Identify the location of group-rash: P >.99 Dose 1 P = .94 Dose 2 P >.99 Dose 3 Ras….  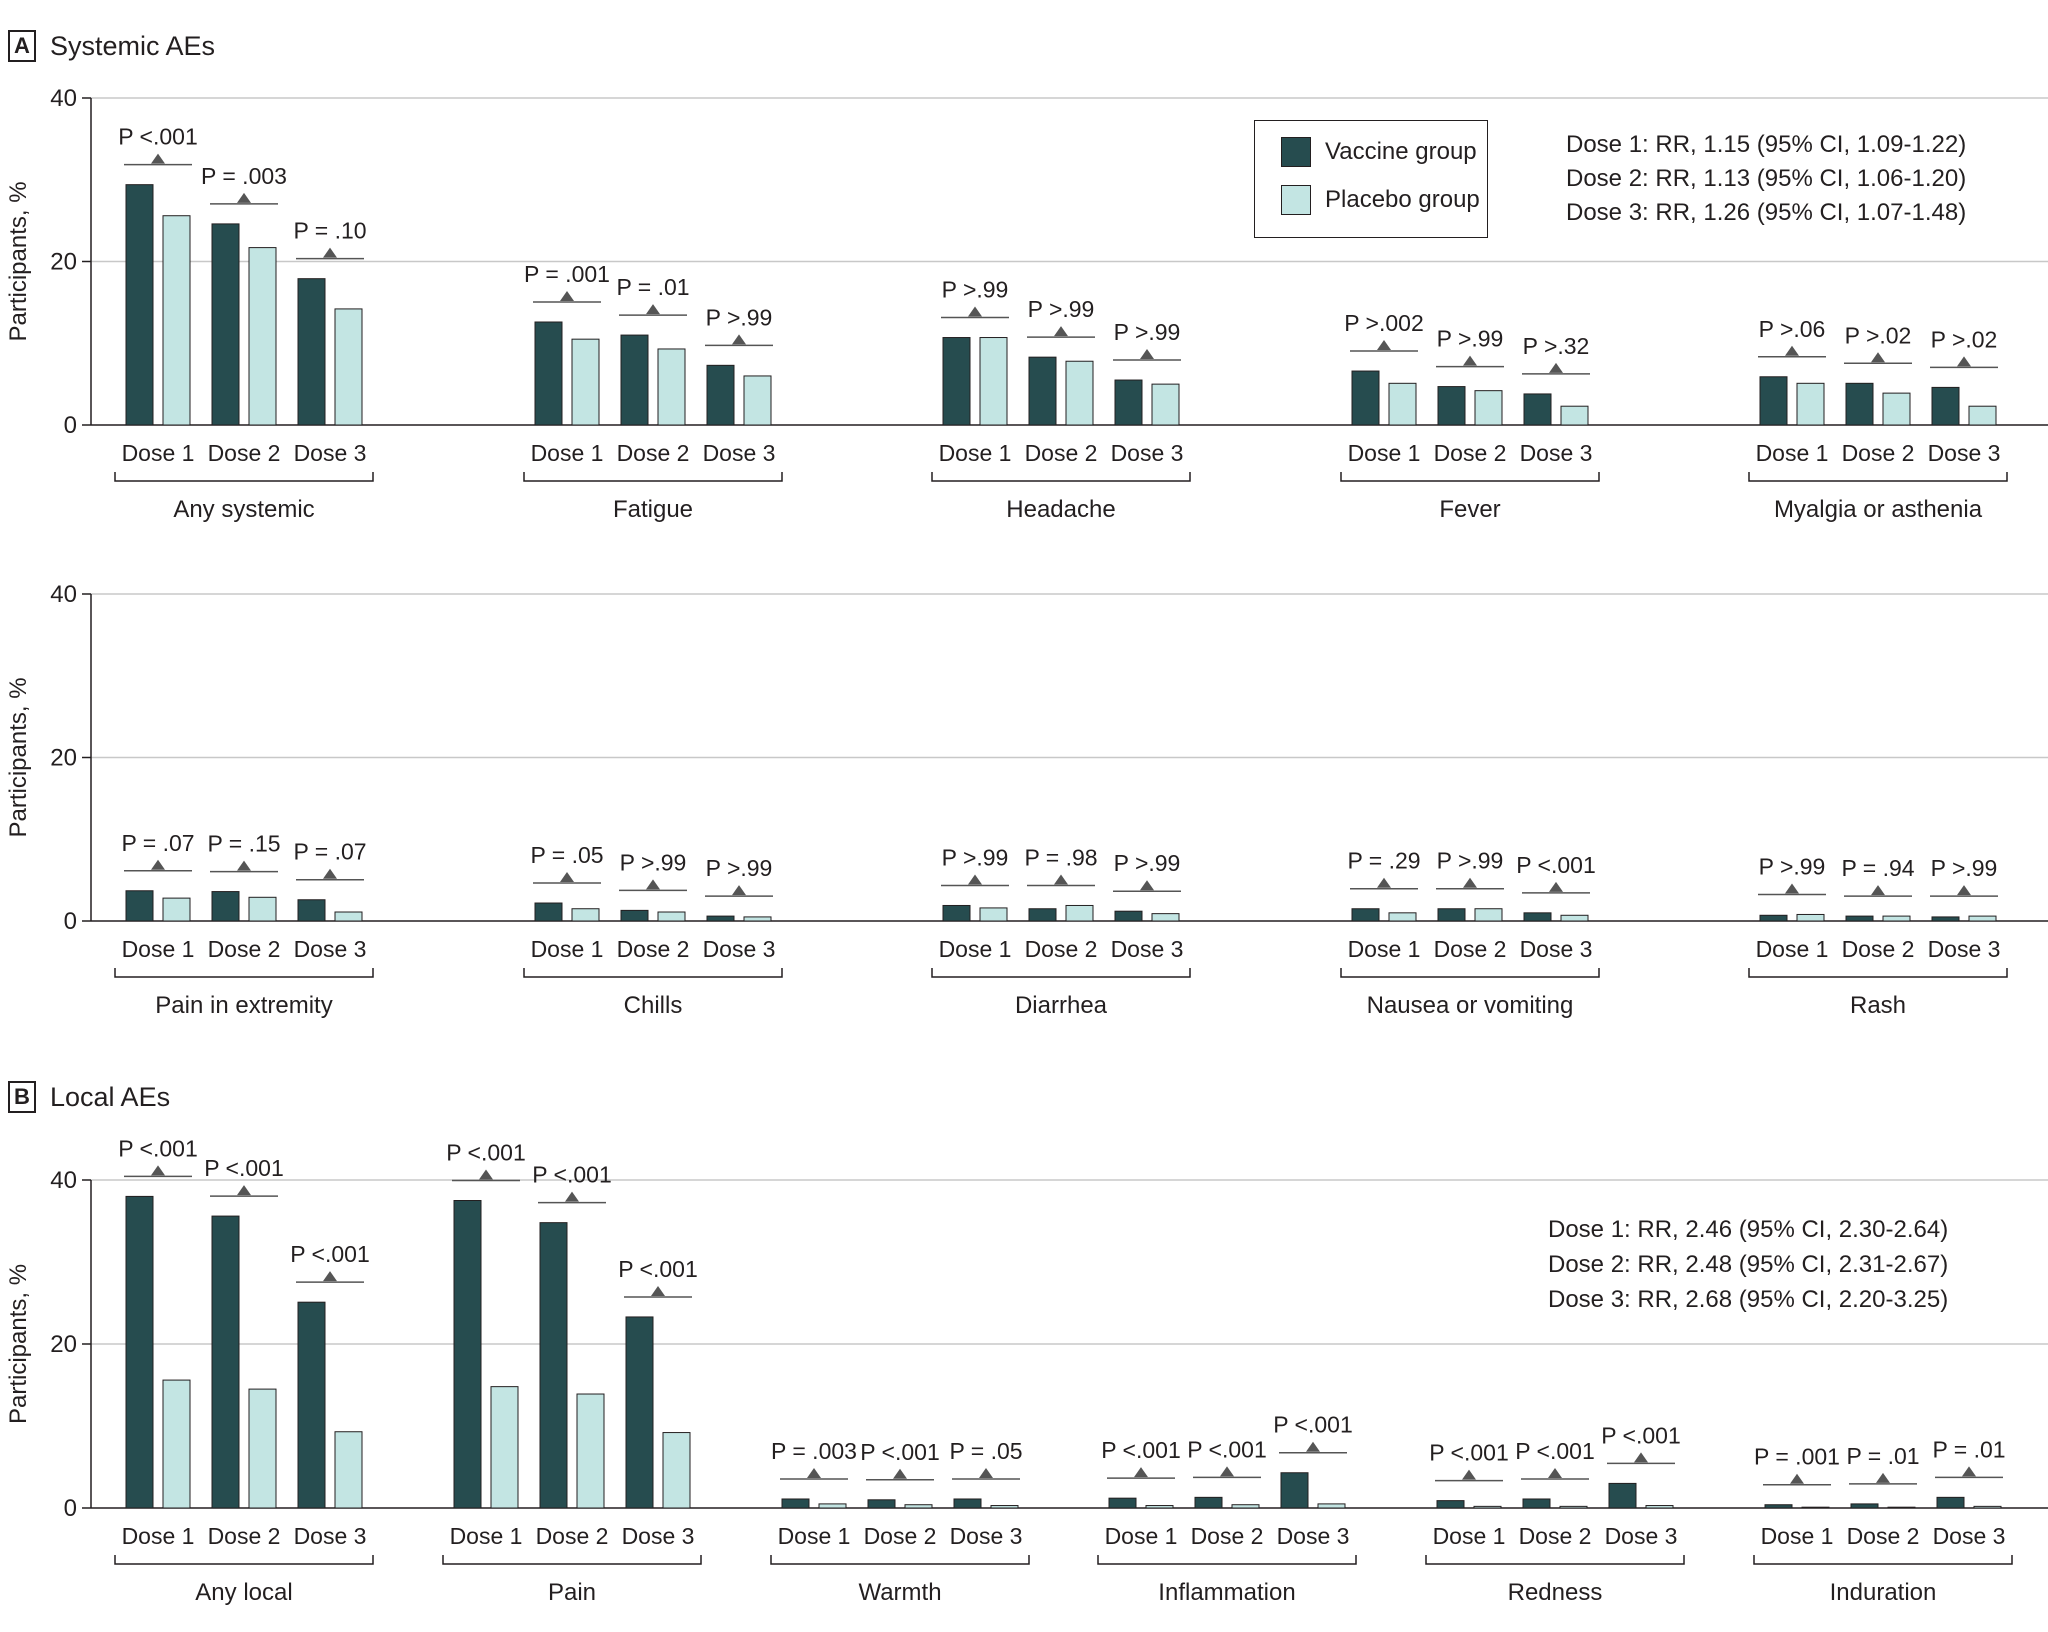
(1878, 936).